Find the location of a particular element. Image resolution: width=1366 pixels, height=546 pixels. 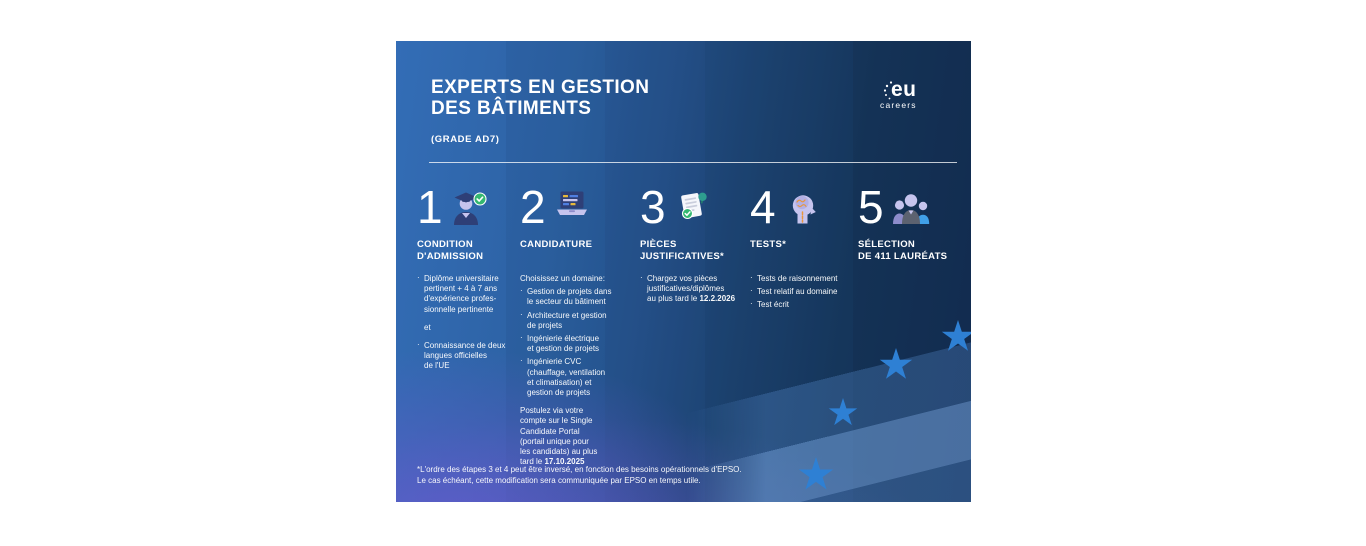

page-title: EXPERTS EN GESTION DES BÂTIMENTS is located at coordinates (540, 98).